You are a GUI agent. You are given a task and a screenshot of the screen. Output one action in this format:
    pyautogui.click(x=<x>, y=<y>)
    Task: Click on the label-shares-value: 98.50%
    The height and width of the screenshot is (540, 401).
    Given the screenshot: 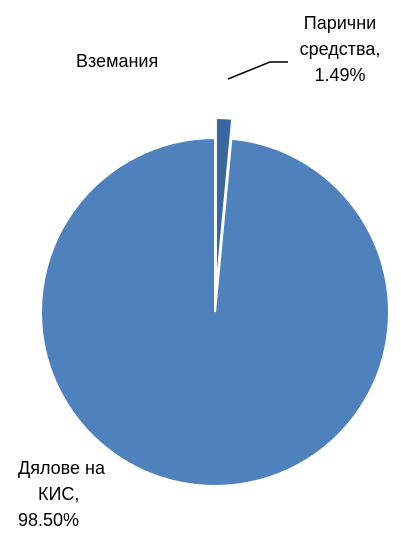 What is the action you would take?
    pyautogui.click(x=49, y=520)
    